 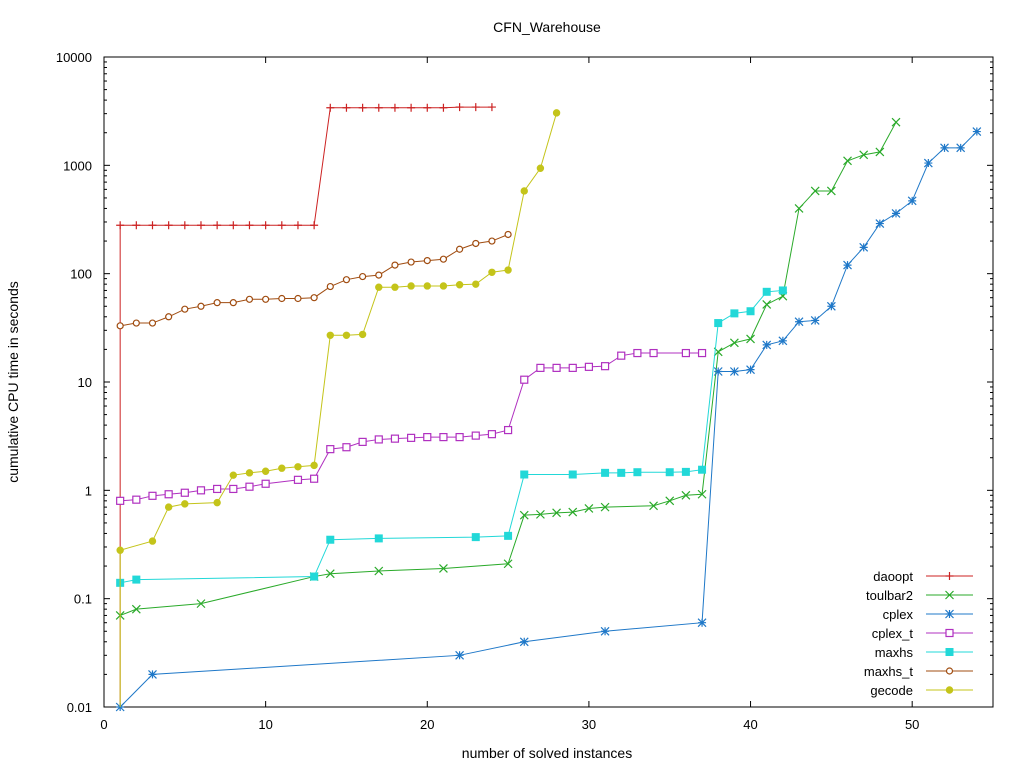 I want to click on legend-marker-maxhs, so click(x=949, y=652).